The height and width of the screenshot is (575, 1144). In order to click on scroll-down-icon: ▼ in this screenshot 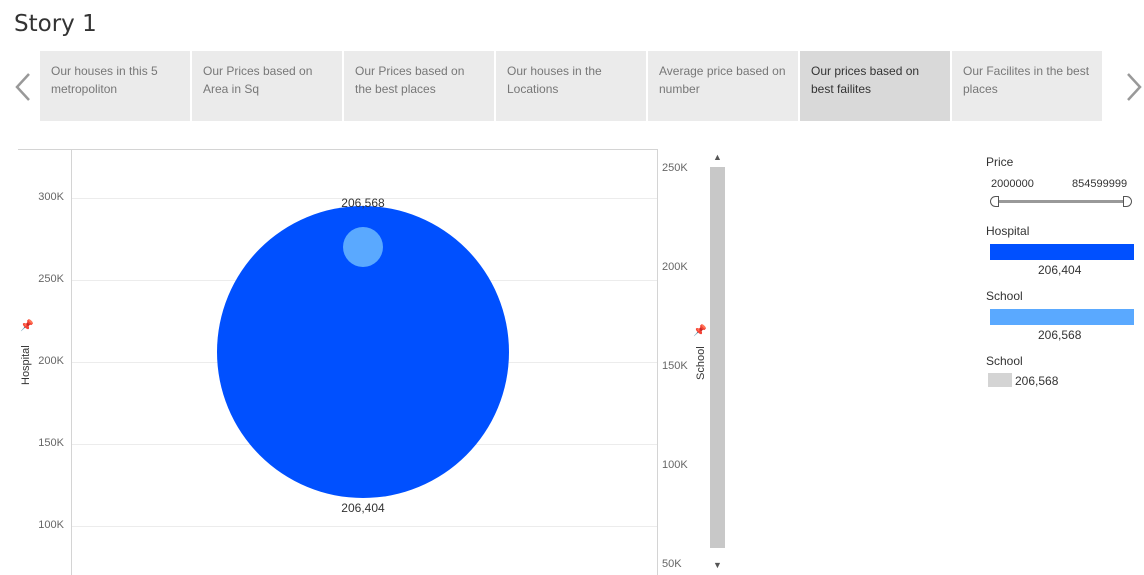, I will do `click(717, 565)`.